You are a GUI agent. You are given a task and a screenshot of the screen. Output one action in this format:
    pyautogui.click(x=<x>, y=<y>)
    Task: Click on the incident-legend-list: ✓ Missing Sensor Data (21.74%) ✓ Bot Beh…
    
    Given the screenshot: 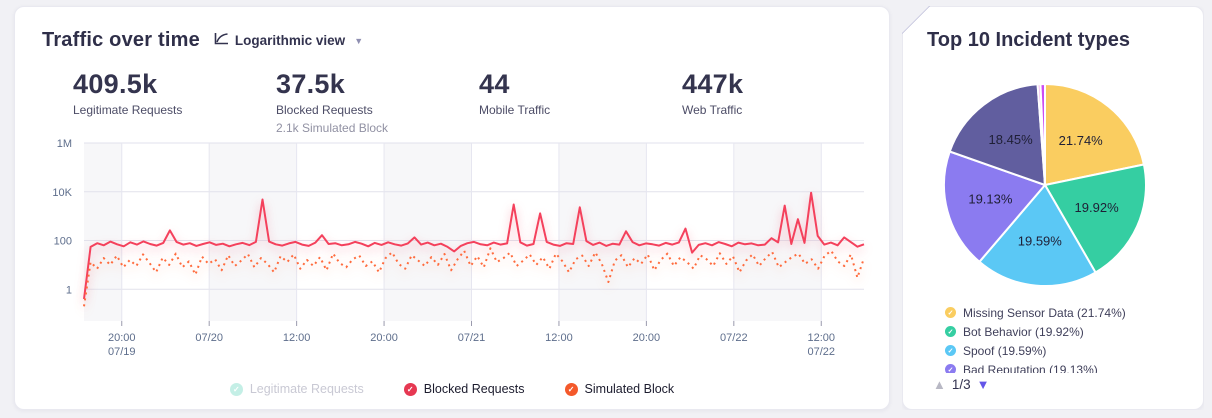 What is the action you would take?
    pyautogui.click(x=1070, y=338)
    